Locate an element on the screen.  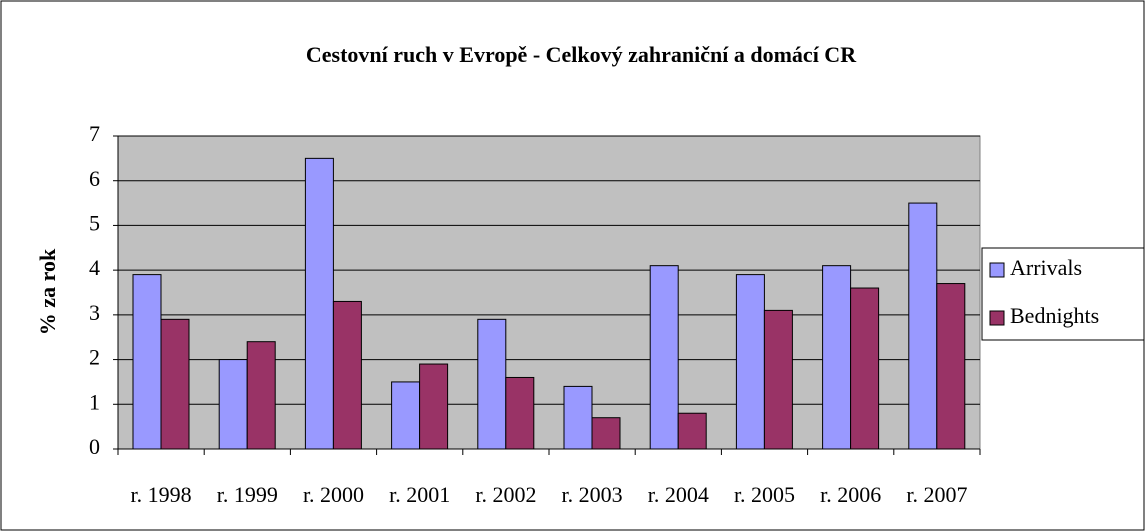
x-tick-label: r. 2007 is located at coordinates (936, 494).